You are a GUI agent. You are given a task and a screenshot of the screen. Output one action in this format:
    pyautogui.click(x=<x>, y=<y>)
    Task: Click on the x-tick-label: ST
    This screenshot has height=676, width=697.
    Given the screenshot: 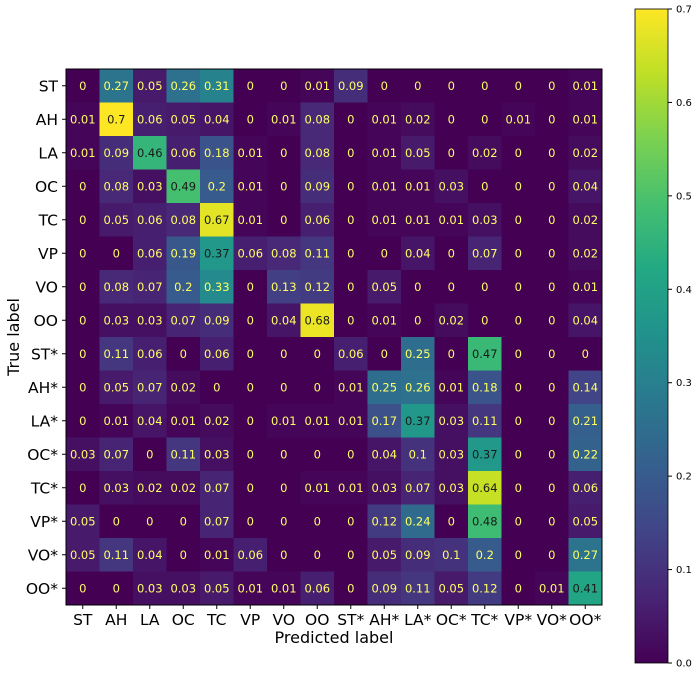 What is the action you would take?
    pyautogui.click(x=83, y=620)
    